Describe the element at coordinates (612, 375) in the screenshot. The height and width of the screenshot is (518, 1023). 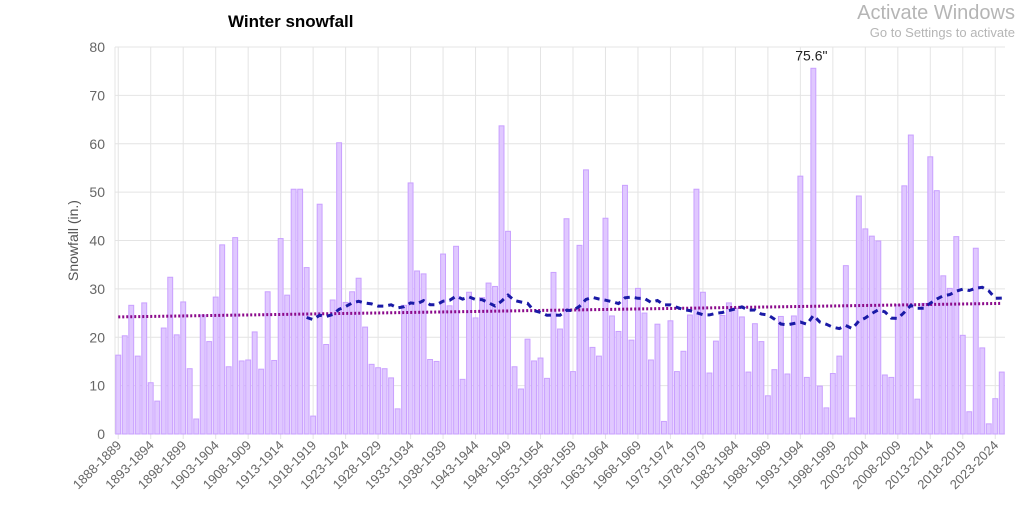
I see `bar-1964-1965` at that location.